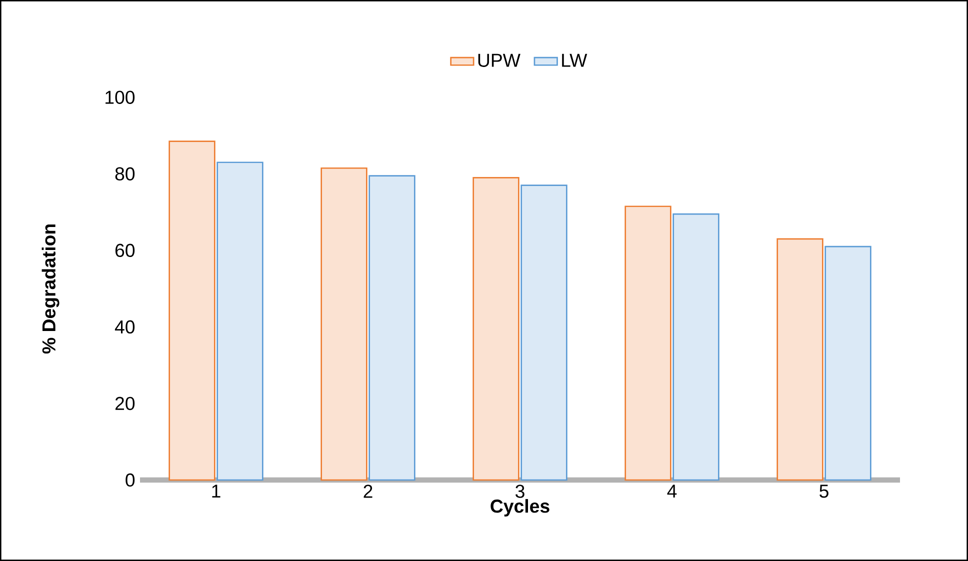 The image size is (968, 561). What do you see at coordinates (575, 60) in the screenshot?
I see `legend-label: LW` at bounding box center [575, 60].